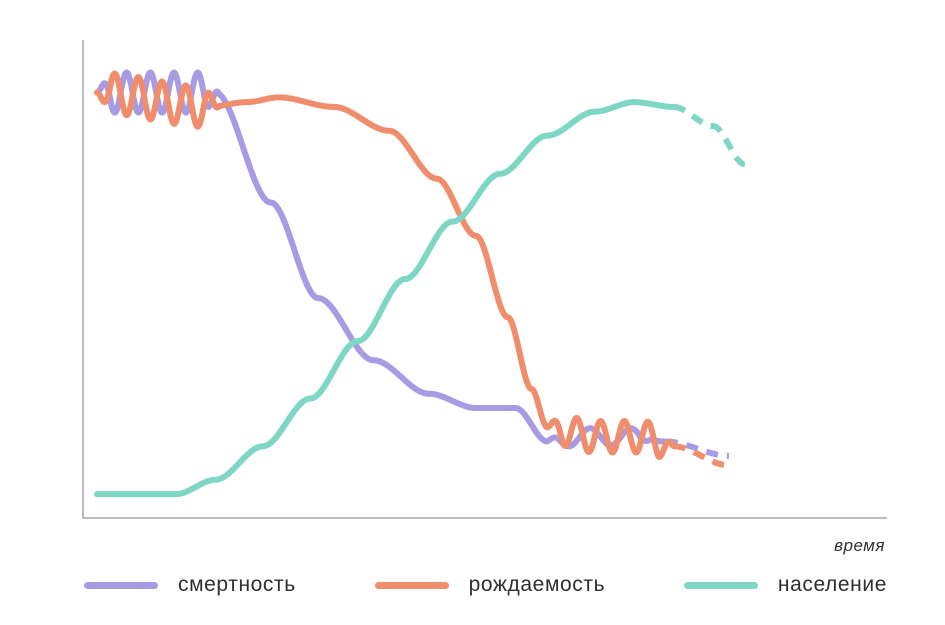  I want to click on series-forecast-mortality, so click(697, 448).